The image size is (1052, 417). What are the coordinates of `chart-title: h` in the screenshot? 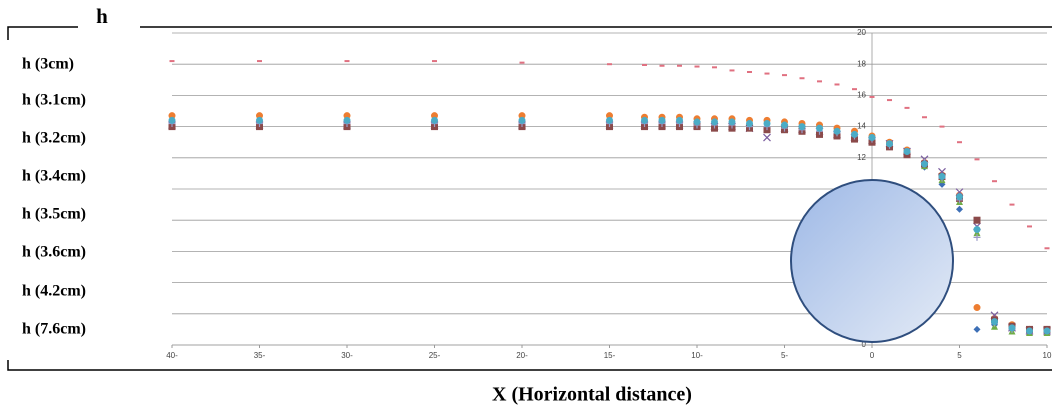 It's located at (102, 16).